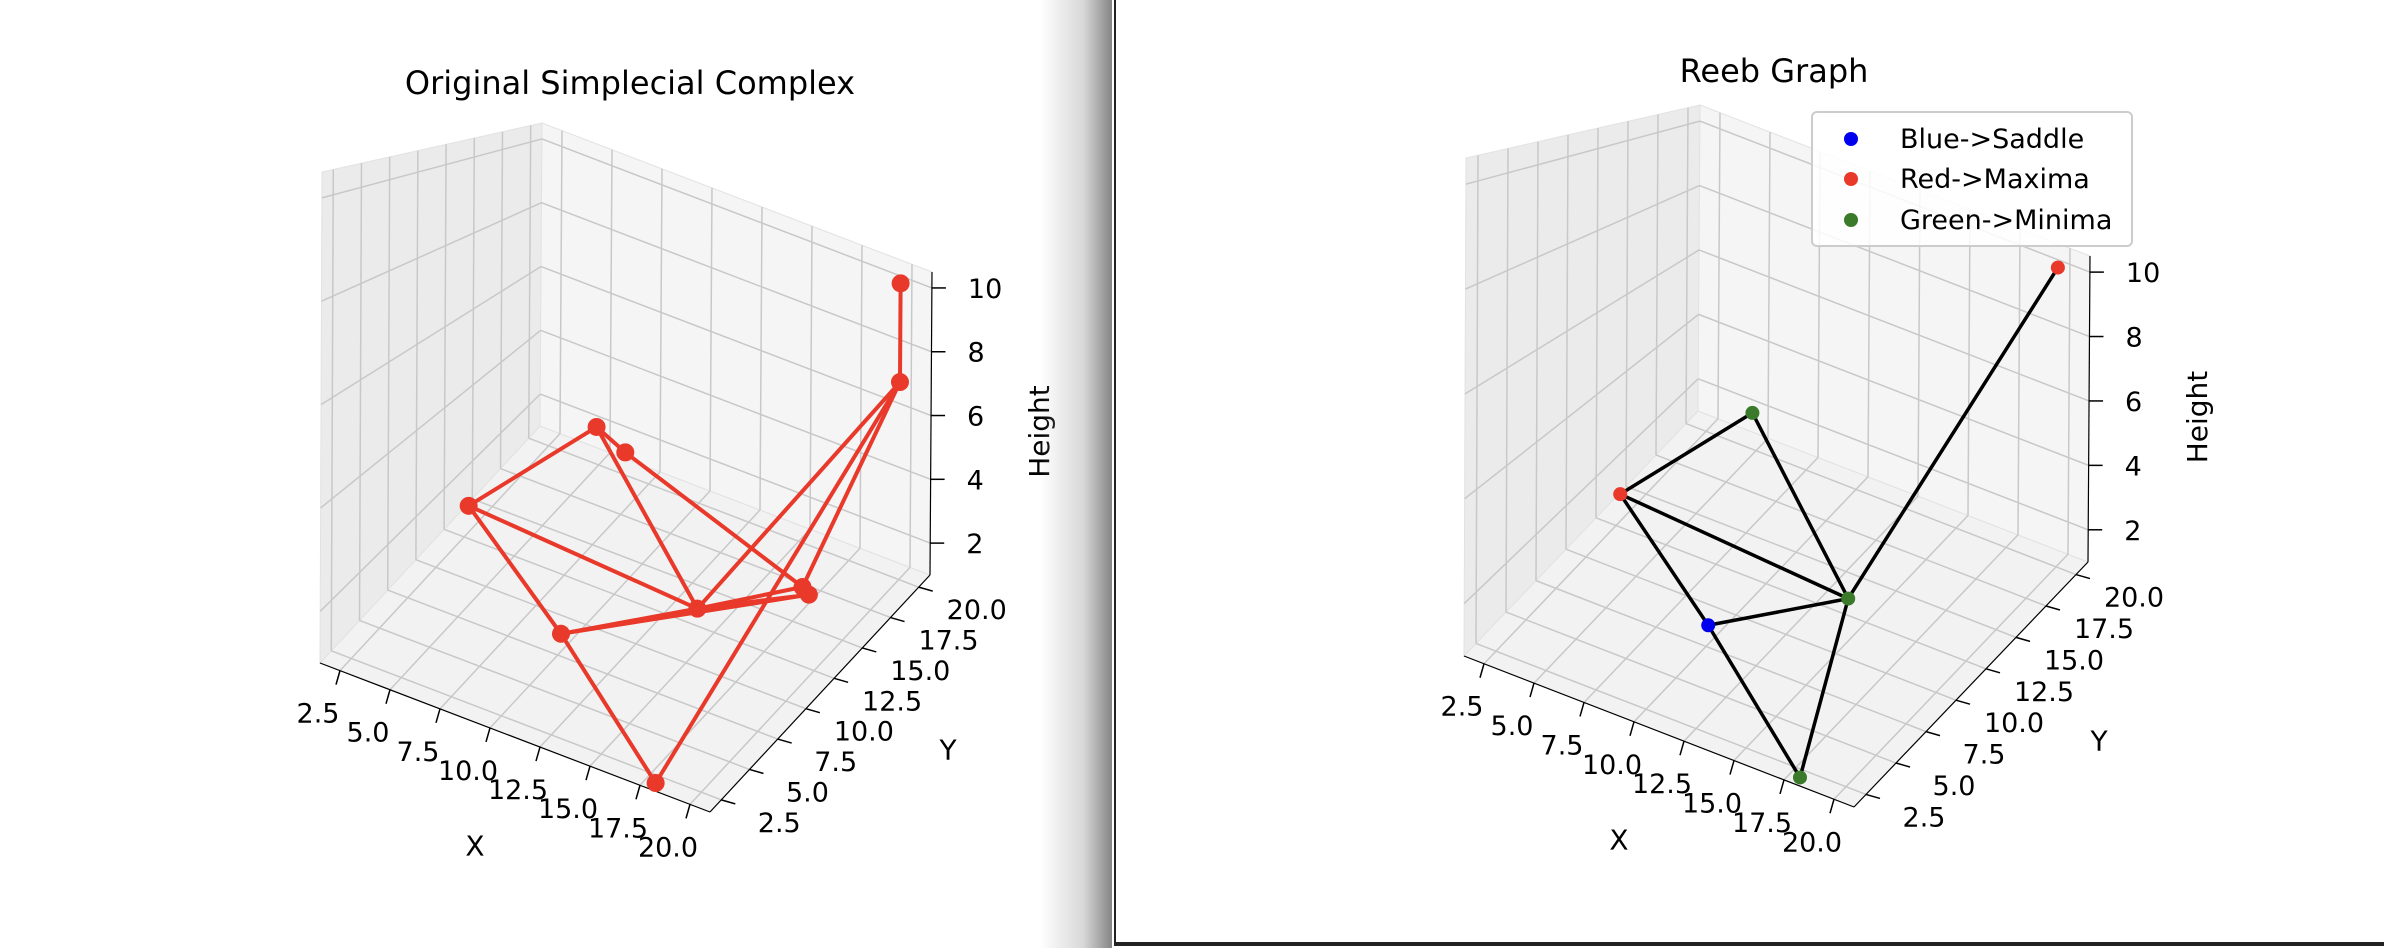 The image size is (2384, 948). I want to click on z-axis-line, so click(931, 423).